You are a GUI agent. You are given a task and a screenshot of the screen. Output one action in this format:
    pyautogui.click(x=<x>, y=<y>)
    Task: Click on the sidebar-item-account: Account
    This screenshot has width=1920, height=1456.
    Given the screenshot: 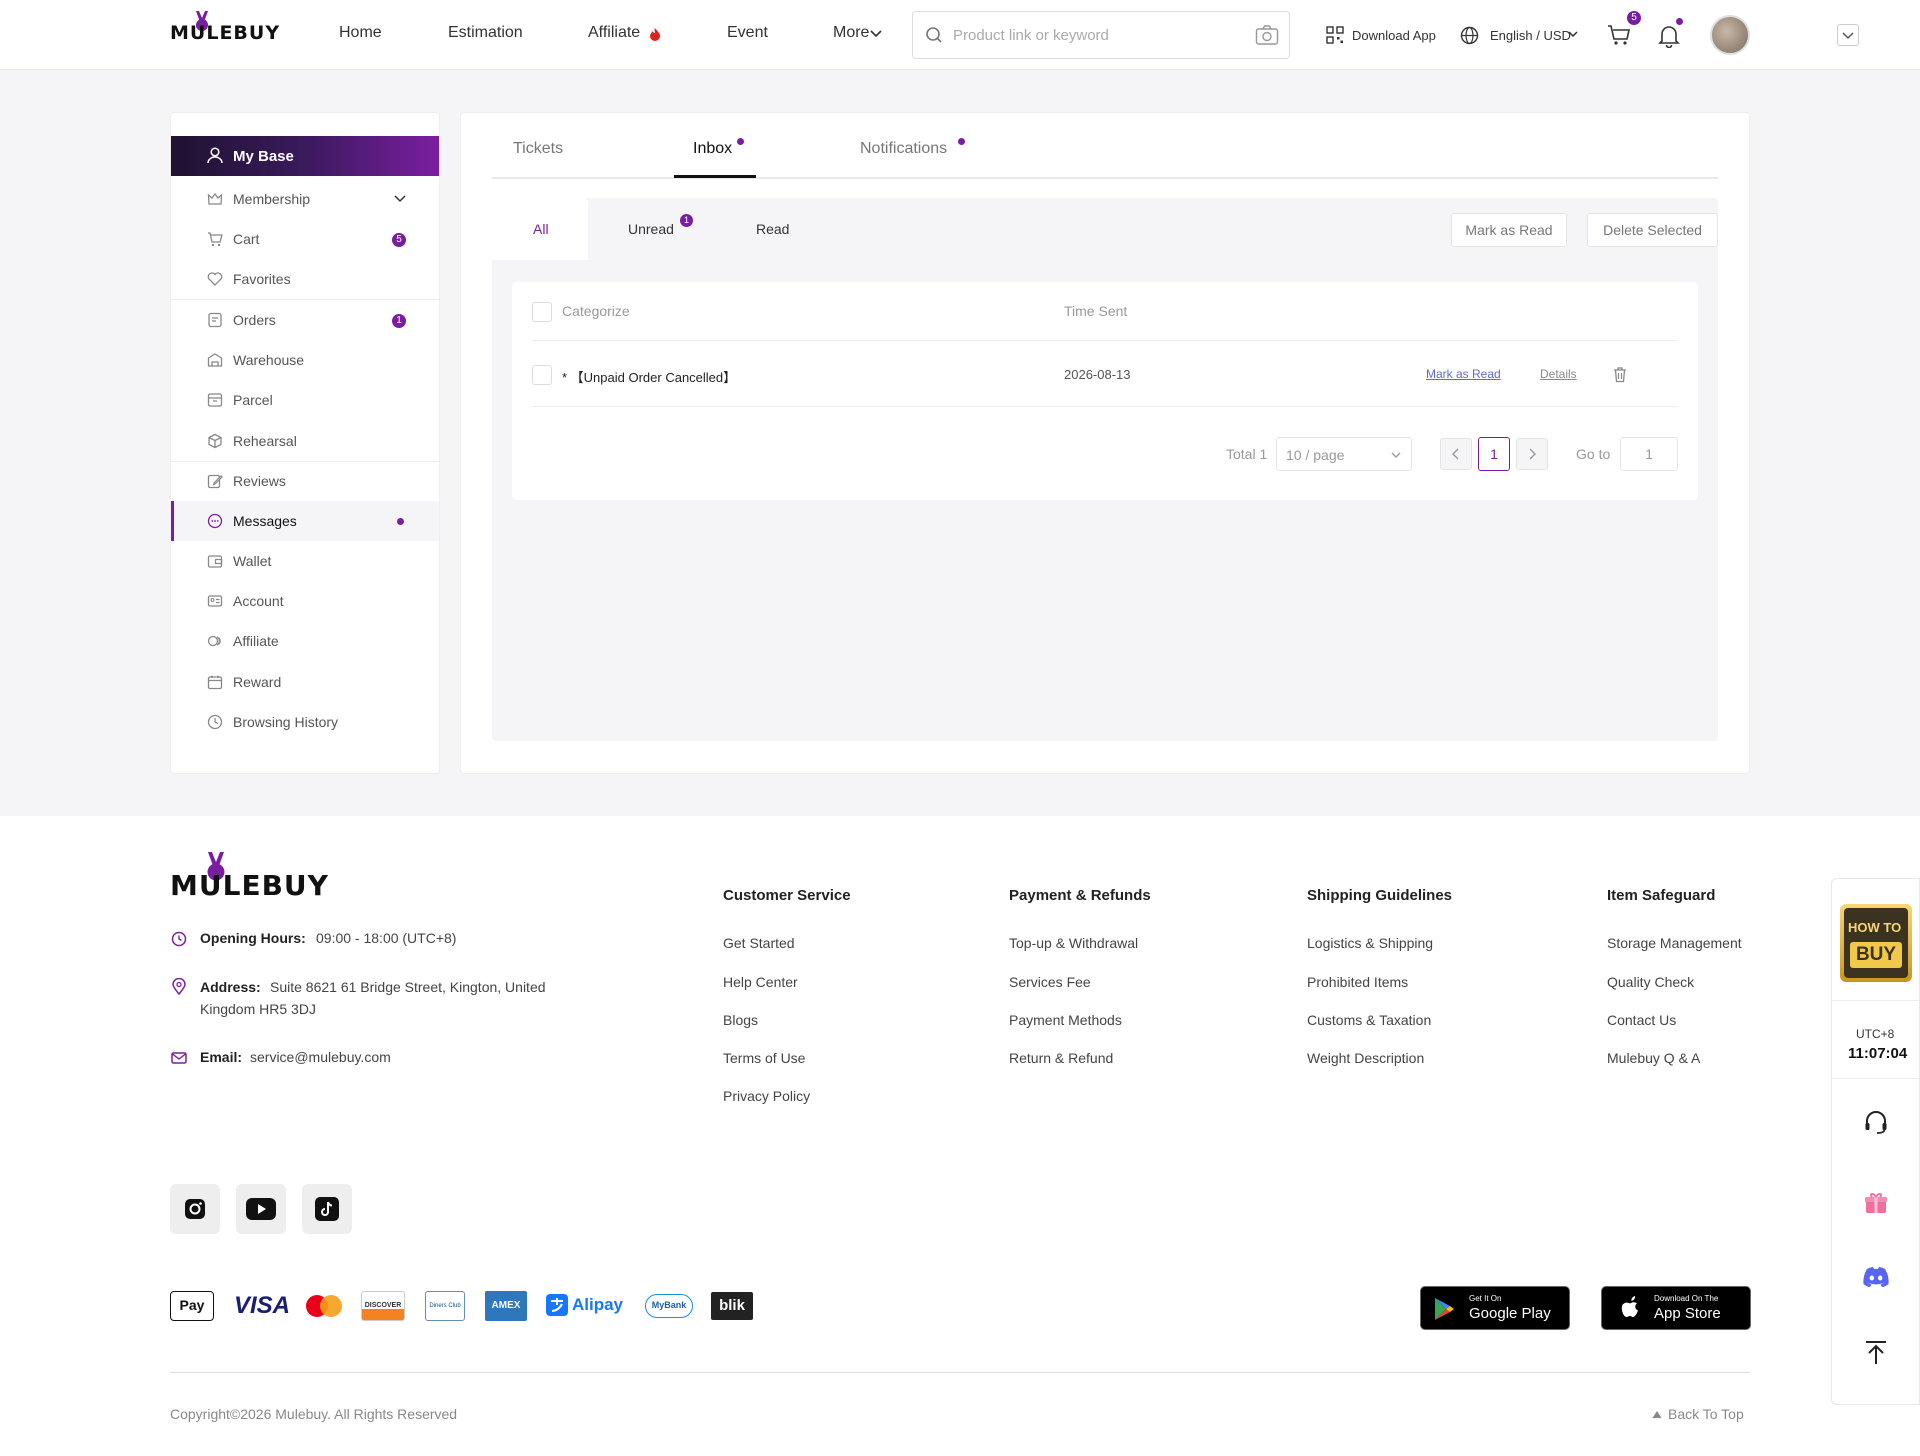 What is the action you would take?
    pyautogui.click(x=305, y=601)
    